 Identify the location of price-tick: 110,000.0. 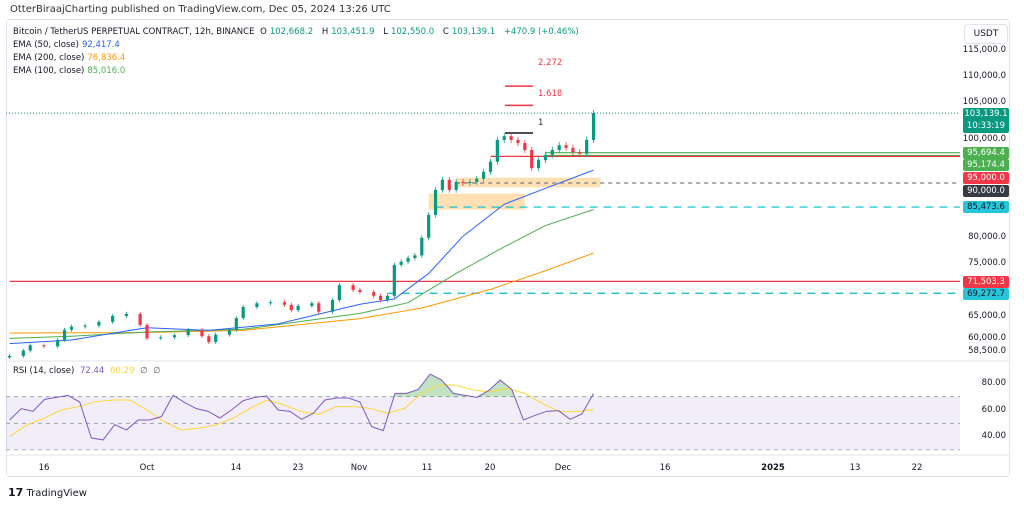
(984, 76).